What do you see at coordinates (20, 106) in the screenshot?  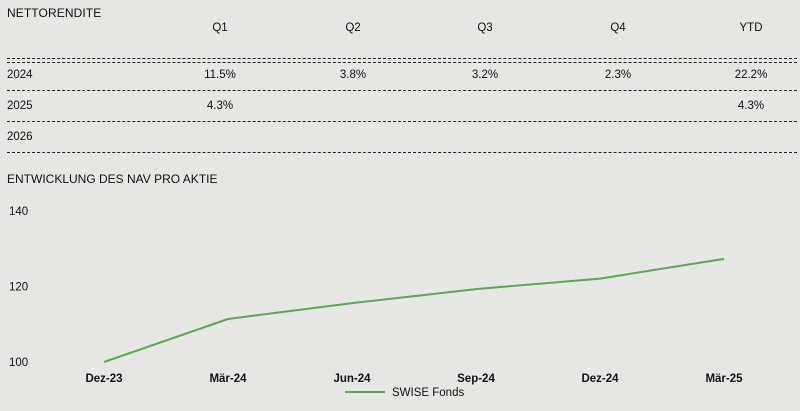 I see `row-year: 2025` at bounding box center [20, 106].